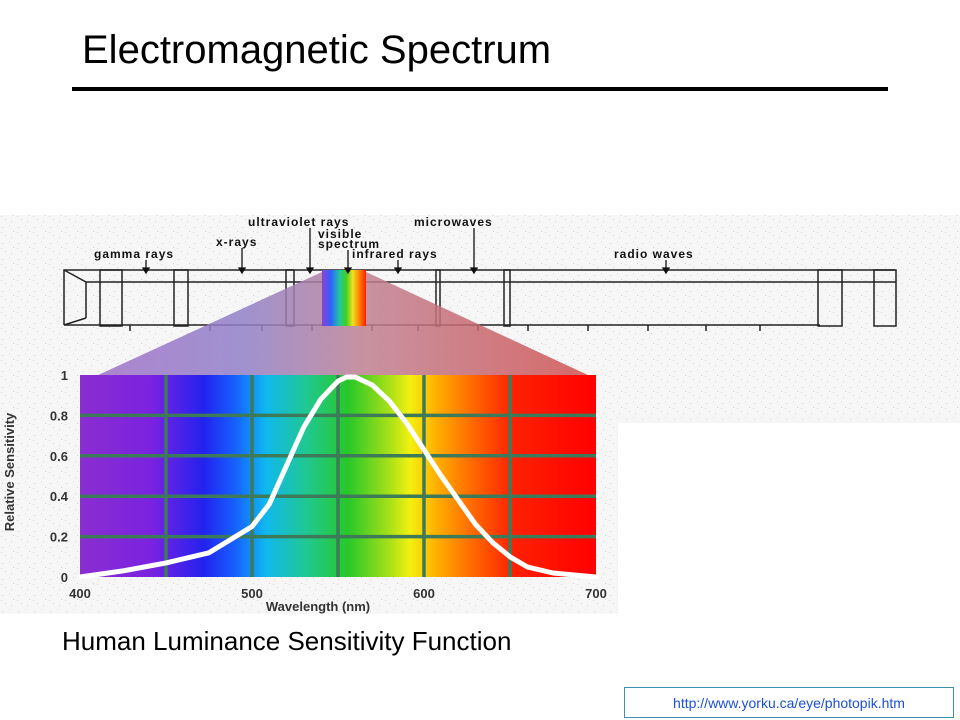 The image size is (960, 720). I want to click on x-tick-label: 500, so click(252, 593).